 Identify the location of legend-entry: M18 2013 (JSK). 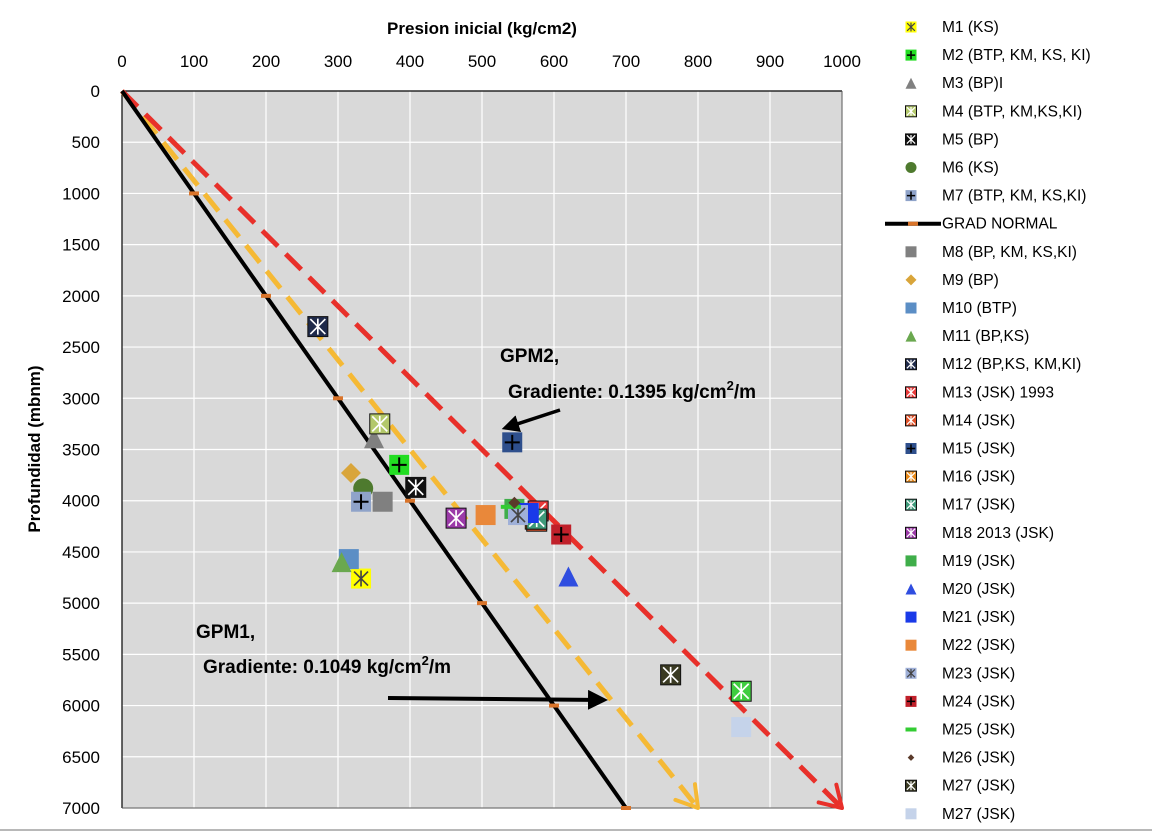
(998, 533).